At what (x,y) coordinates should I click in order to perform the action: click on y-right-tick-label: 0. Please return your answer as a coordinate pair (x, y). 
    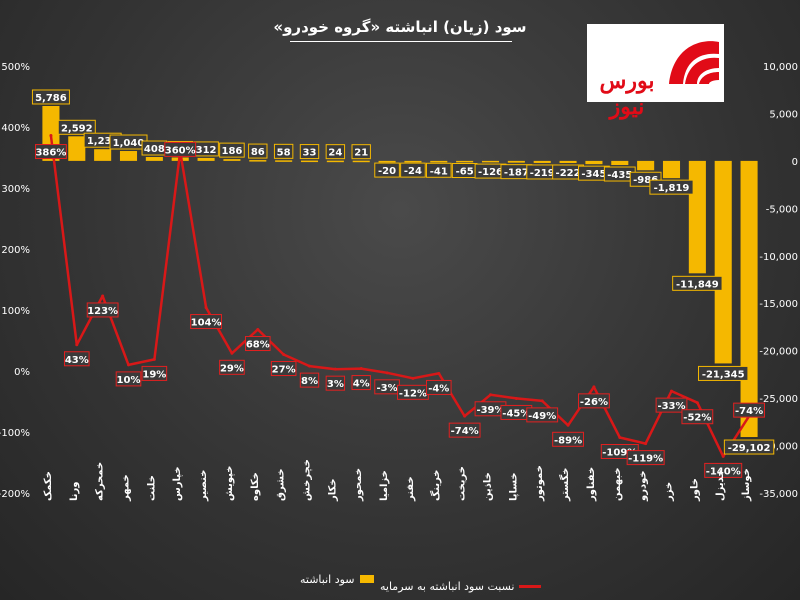
    Looking at the image, I should click on (795, 162).